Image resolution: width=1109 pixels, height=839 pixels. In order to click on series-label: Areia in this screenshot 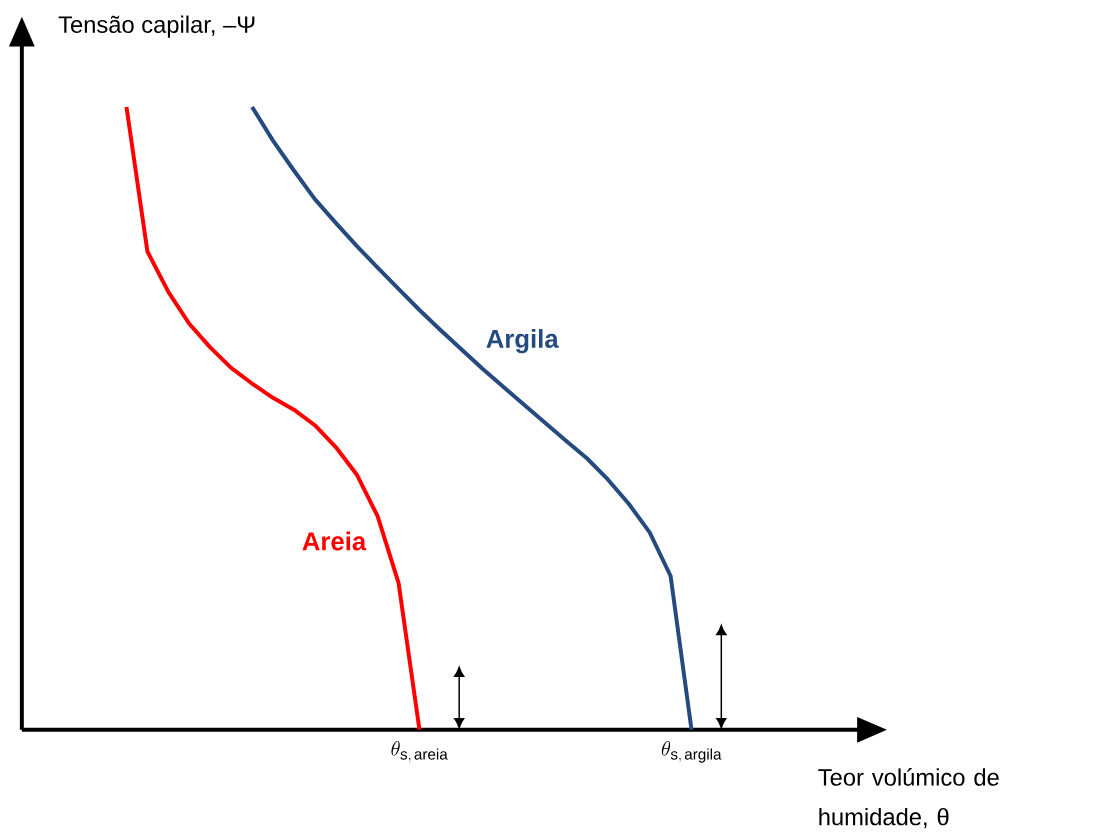, I will do `click(334, 541)`.